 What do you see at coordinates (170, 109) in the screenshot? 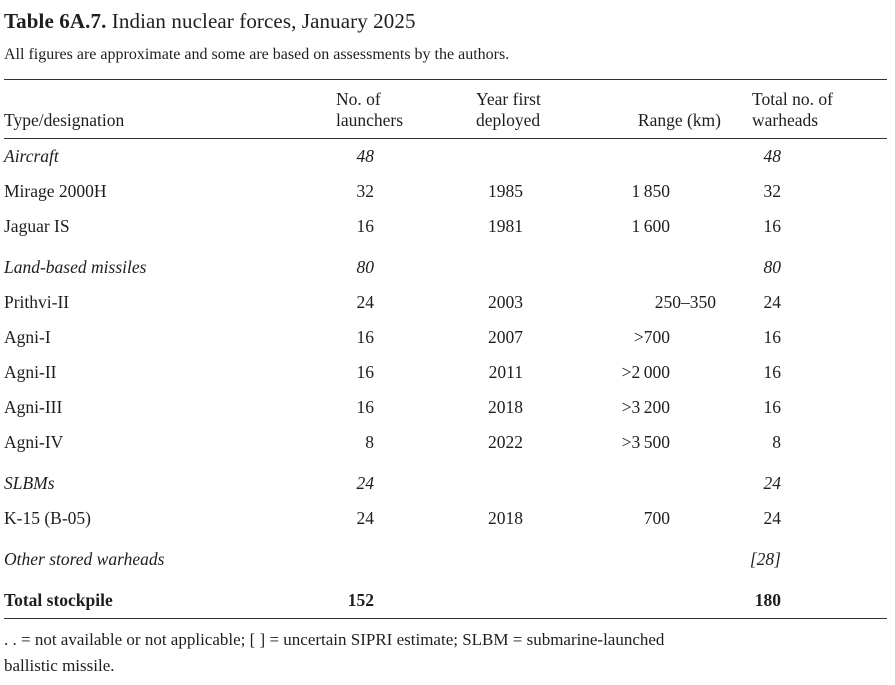
I see `header-type: Type/designation` at bounding box center [170, 109].